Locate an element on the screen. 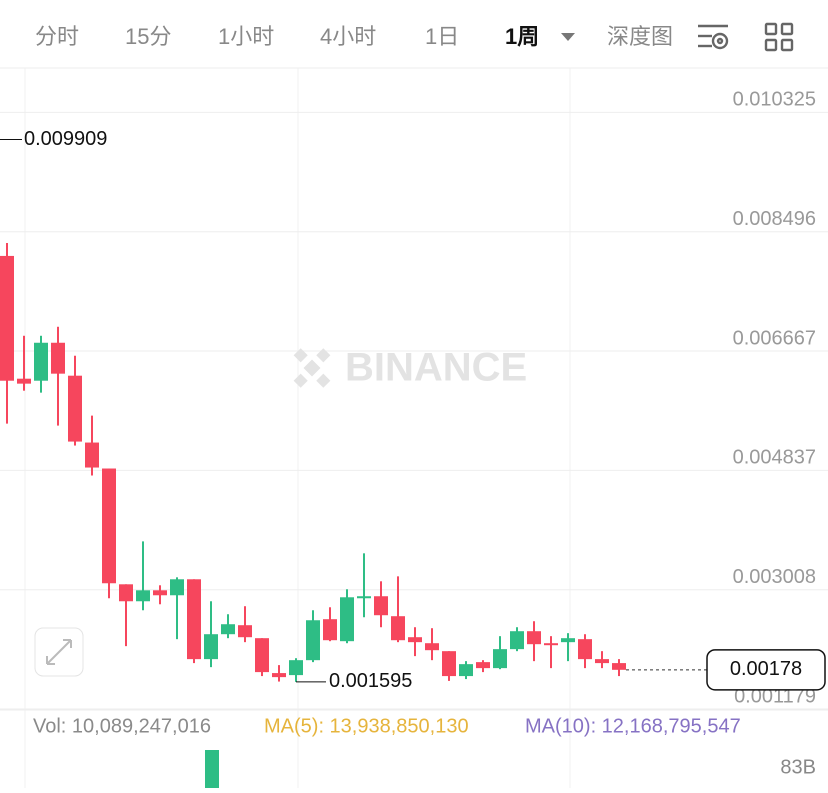  tab: 1小时 is located at coordinates (246, 36).